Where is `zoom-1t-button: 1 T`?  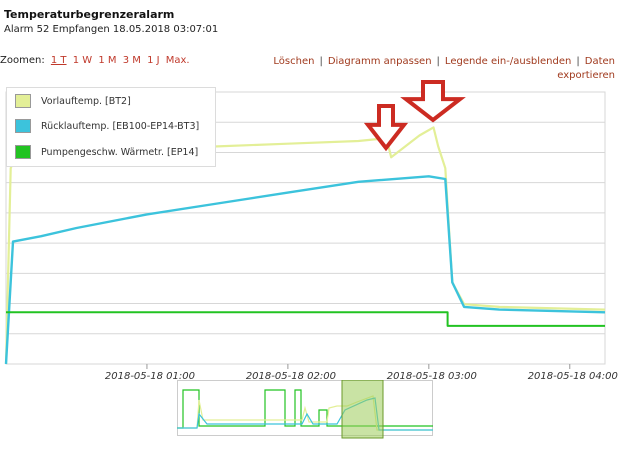
zoom-1t-button: 1 T is located at coordinates (58, 60).